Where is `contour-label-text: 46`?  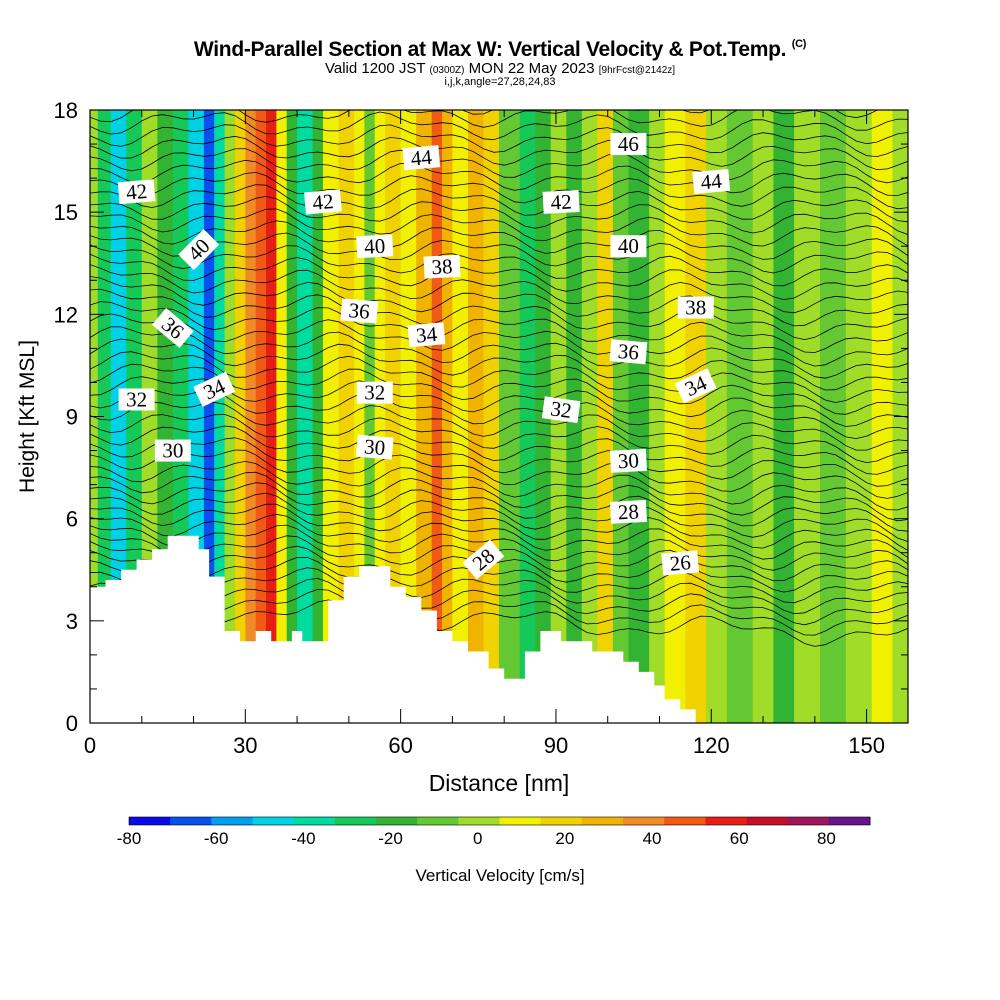
contour-label-text: 46 is located at coordinates (628, 144).